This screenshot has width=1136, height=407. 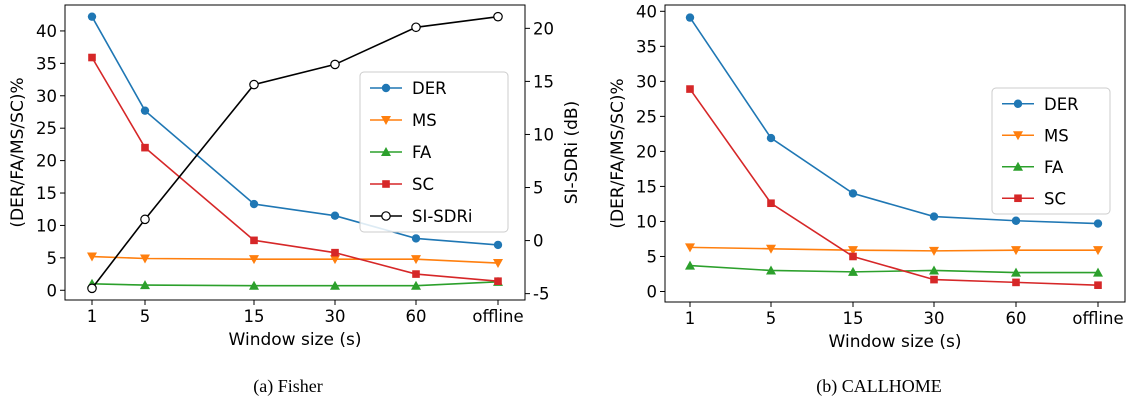 I want to click on legend-label: FA, so click(x=1054, y=167).